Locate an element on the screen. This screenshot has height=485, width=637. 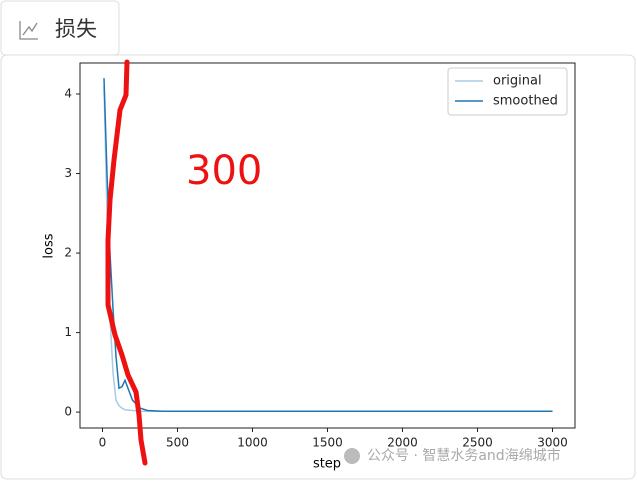
x-tick-label: 1500 is located at coordinates (327, 443).